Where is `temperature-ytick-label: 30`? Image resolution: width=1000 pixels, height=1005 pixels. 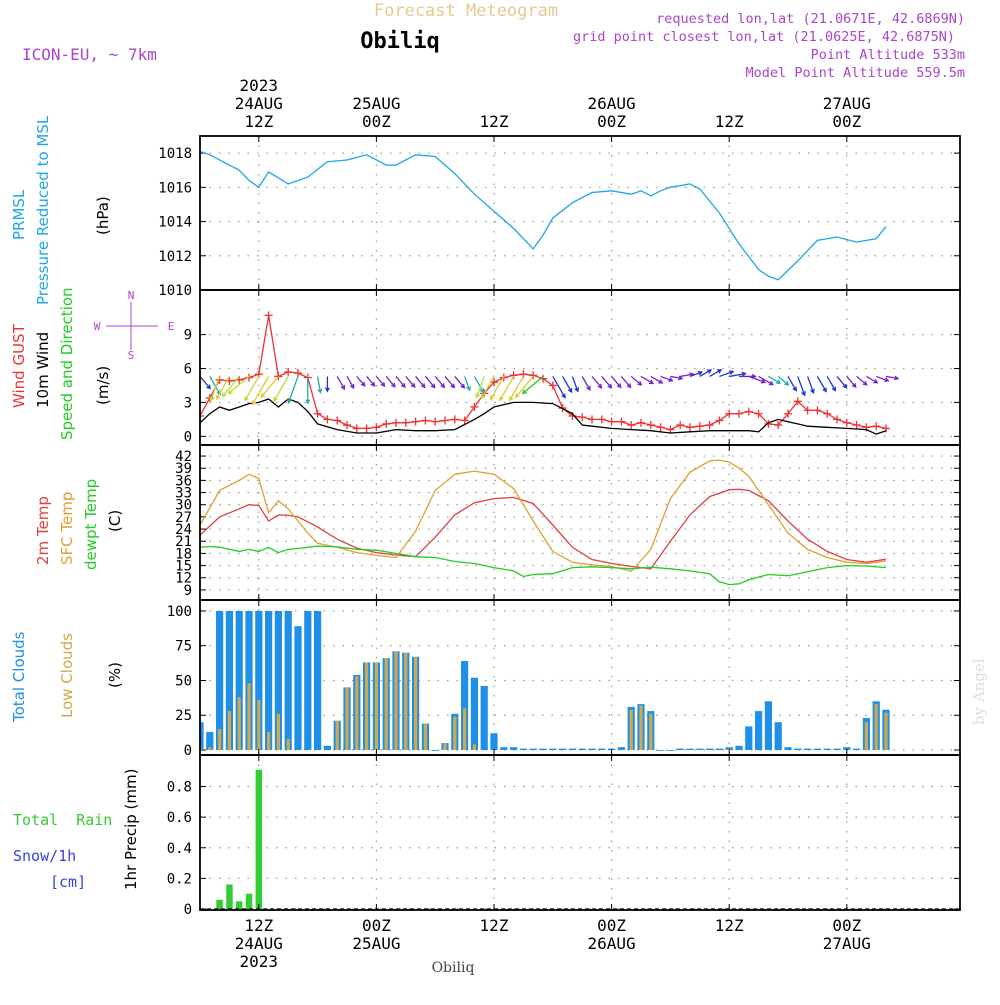 temperature-ytick-label: 30 is located at coordinates (183, 506).